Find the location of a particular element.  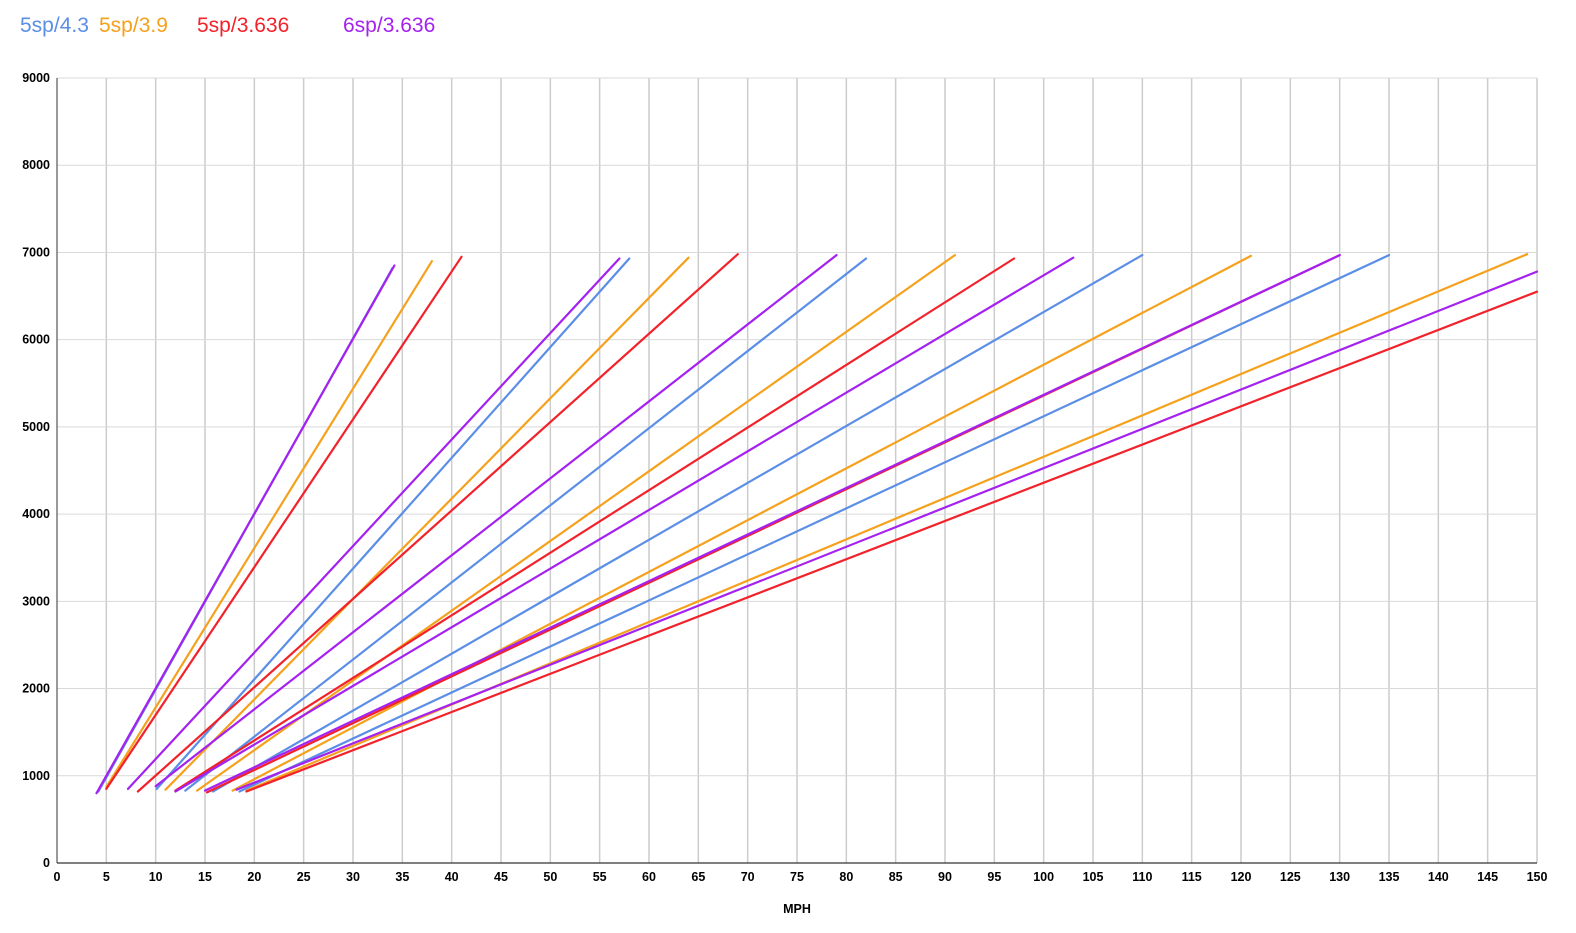

x-tick-label: 15 is located at coordinates (205, 877).